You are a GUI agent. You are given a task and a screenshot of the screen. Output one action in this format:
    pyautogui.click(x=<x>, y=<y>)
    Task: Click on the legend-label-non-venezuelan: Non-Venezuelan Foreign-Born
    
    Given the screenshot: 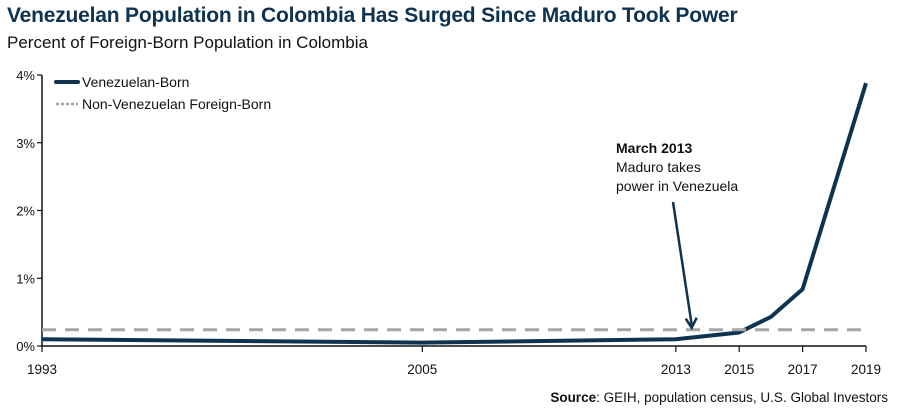 What is the action you would take?
    pyautogui.click(x=176, y=104)
    